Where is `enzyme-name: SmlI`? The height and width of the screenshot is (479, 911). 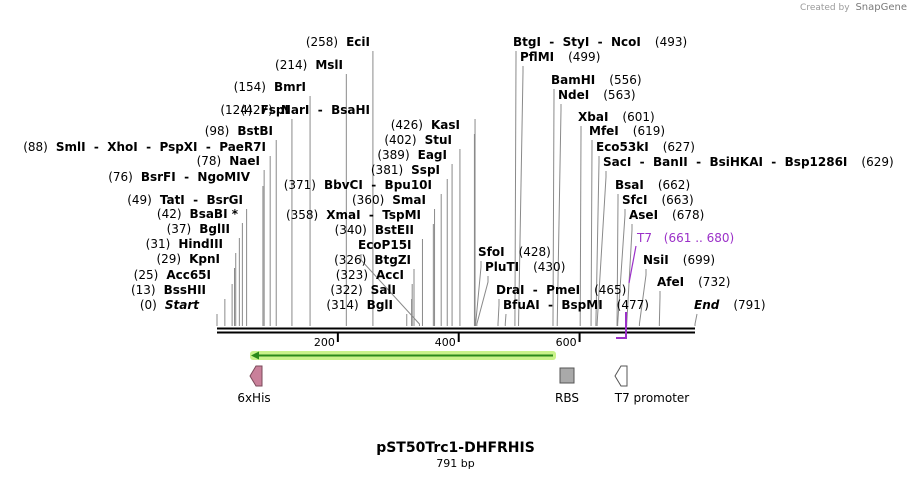 enzyme-name: SmlI is located at coordinates (70, 147).